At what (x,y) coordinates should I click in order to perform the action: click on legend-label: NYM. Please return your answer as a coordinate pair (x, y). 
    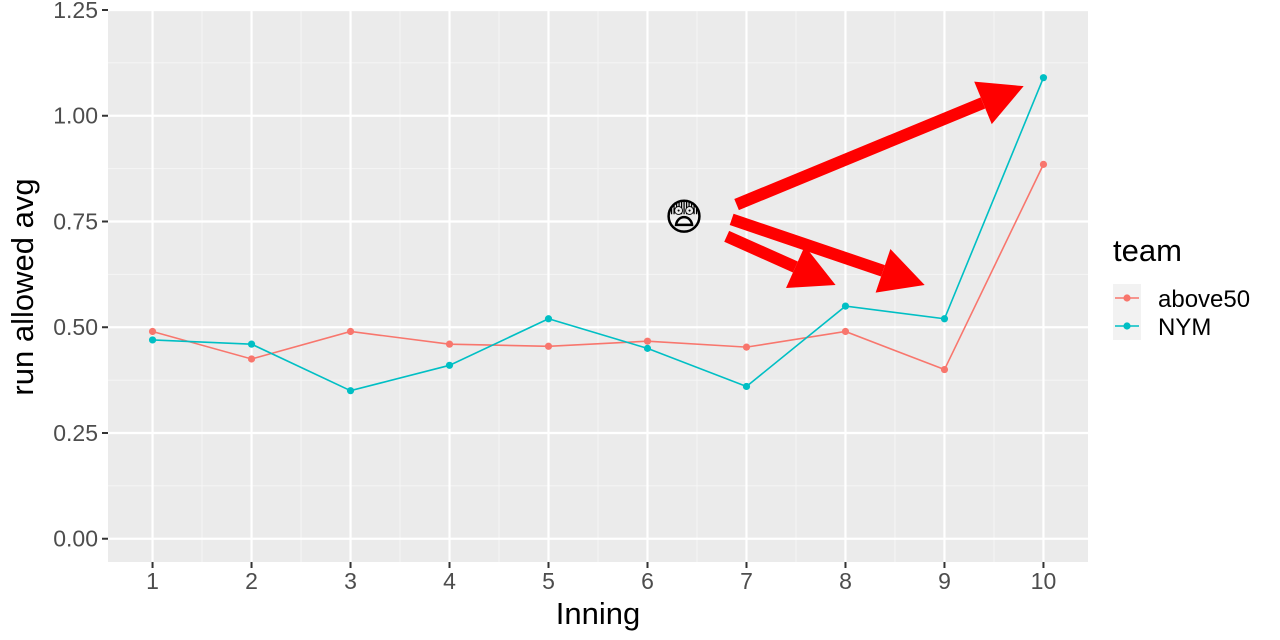
    Looking at the image, I should click on (1184, 327).